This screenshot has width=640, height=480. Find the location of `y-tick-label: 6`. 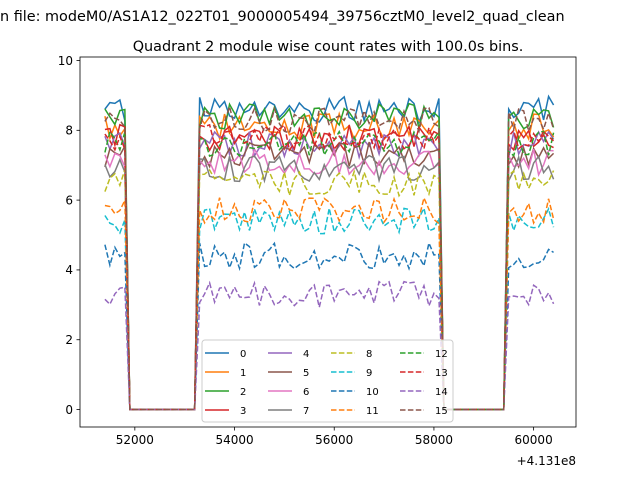

y-tick-label: 6 is located at coordinates (69, 200).